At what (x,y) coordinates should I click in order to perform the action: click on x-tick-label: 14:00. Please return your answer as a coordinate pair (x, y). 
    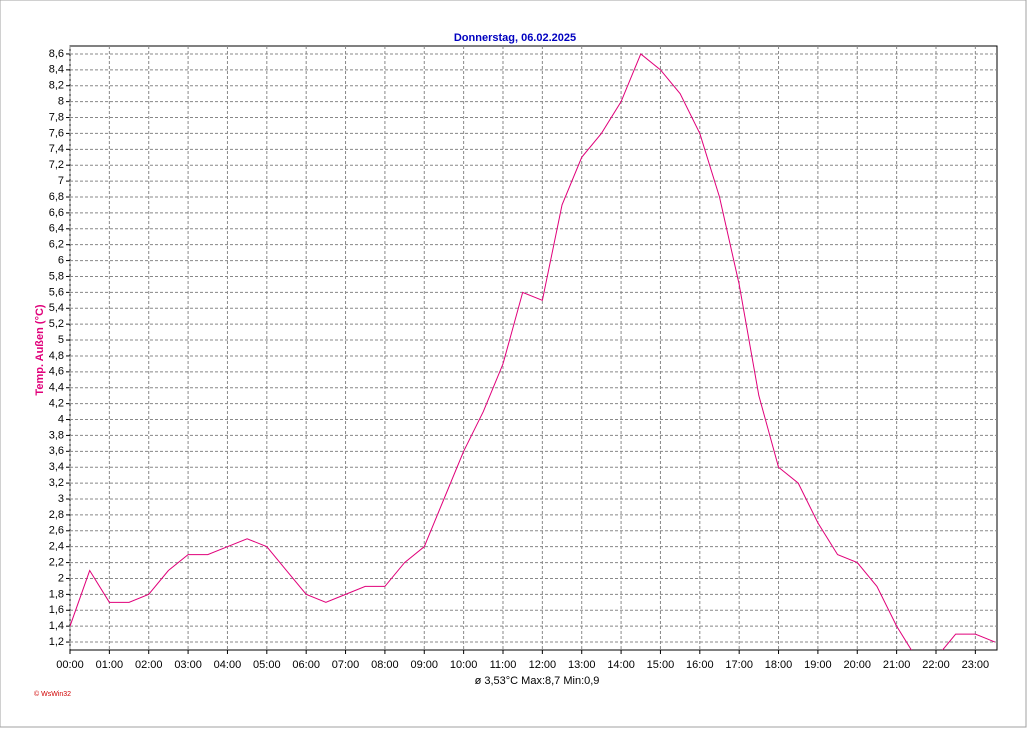
    Looking at the image, I should click on (621, 665).